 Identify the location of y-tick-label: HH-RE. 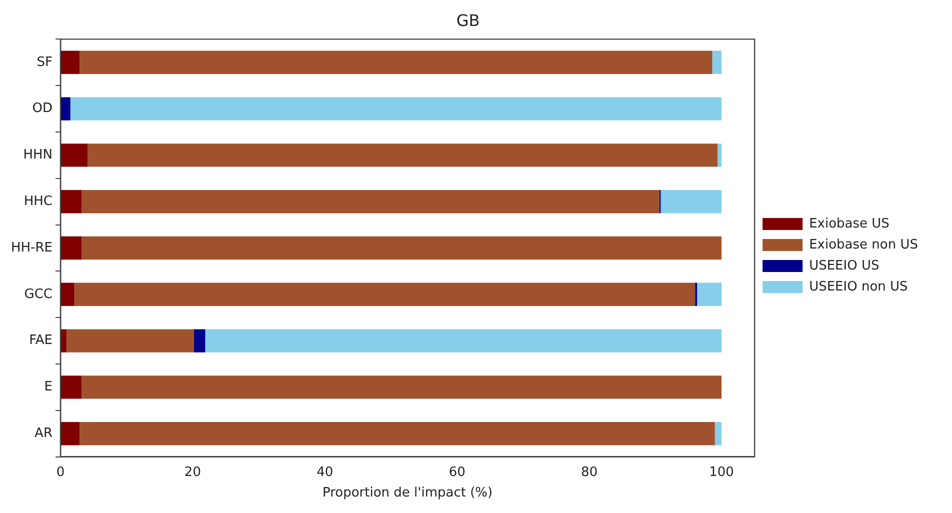
(31, 248).